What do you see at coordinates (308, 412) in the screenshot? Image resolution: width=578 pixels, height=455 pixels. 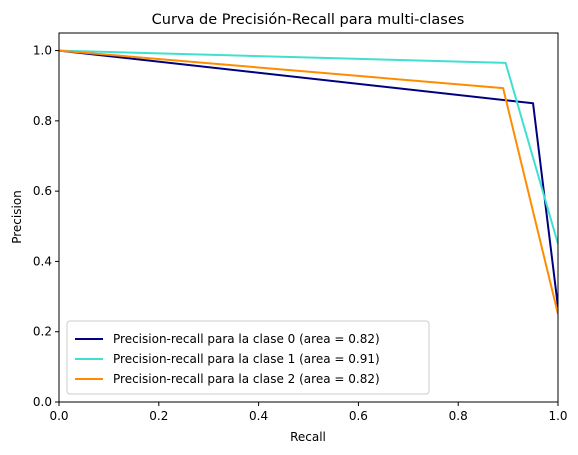 I see `x-axis-ticks: 0.0 0.2 0.4 0.6 0.8 1.0` at bounding box center [308, 412].